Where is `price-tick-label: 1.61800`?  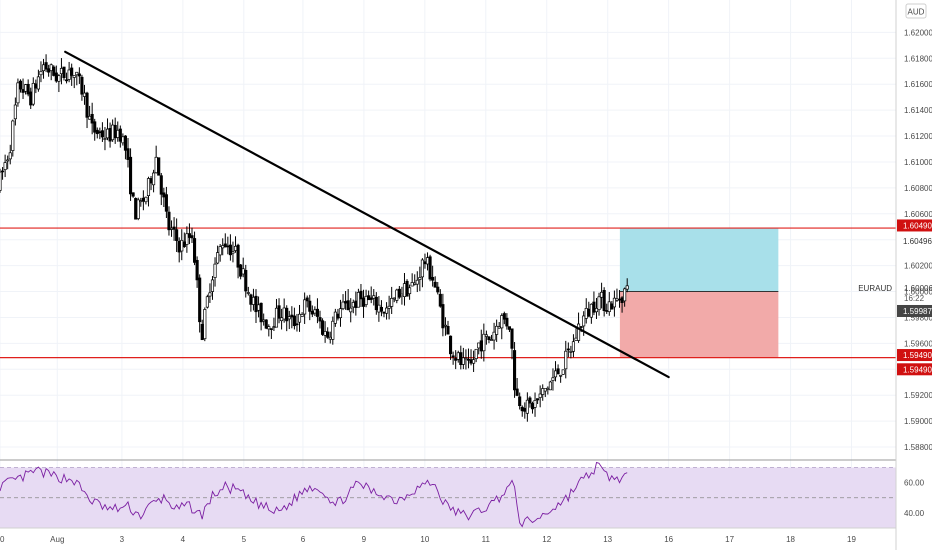 price-tick-label: 1.61800 is located at coordinates (918, 58).